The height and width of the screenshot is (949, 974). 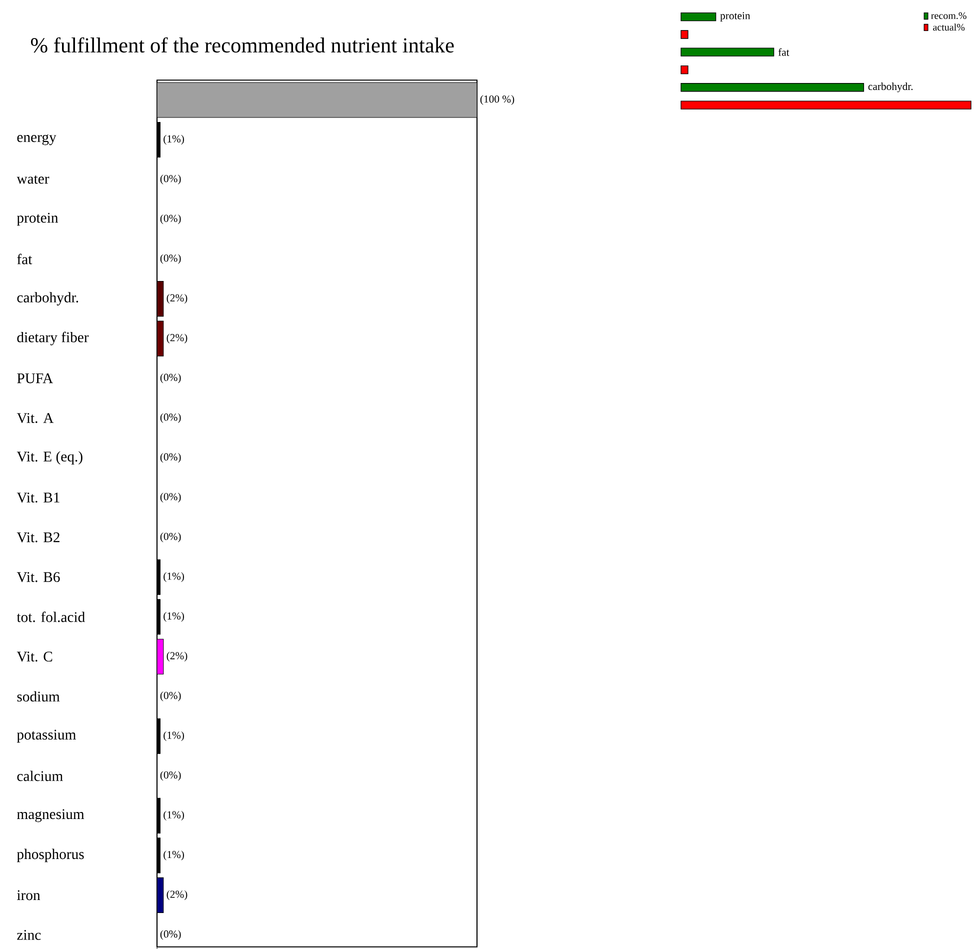 I want to click on annotation: carbohydr., so click(x=890, y=87).